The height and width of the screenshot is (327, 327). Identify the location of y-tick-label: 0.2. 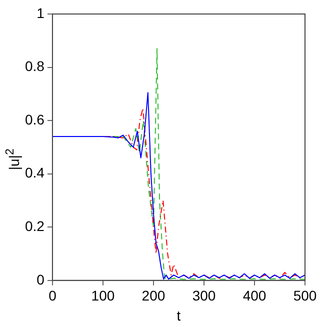
(34, 226).